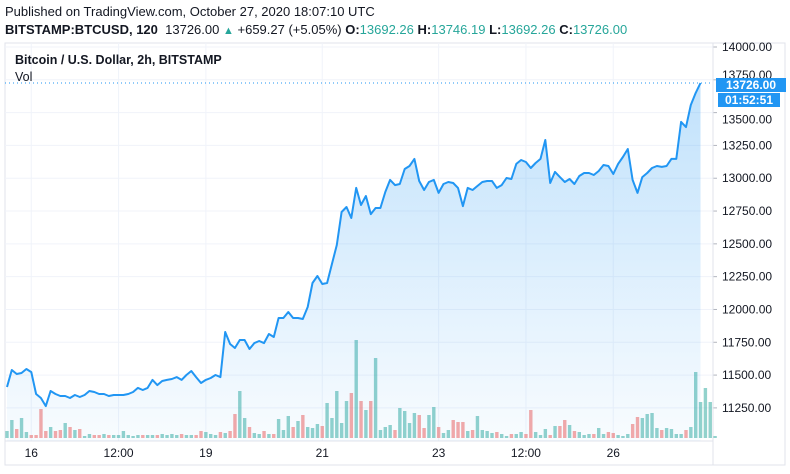  Describe the element at coordinates (747, 47) in the screenshot. I see `y-tick-label: 14000.00` at that location.